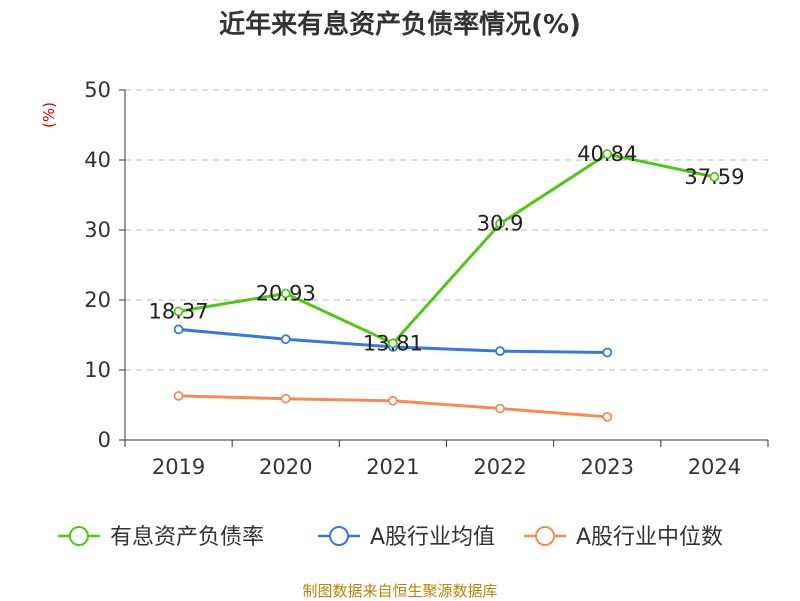  Describe the element at coordinates (104, 440) in the screenshot. I see `y-tick-label: 0` at that location.